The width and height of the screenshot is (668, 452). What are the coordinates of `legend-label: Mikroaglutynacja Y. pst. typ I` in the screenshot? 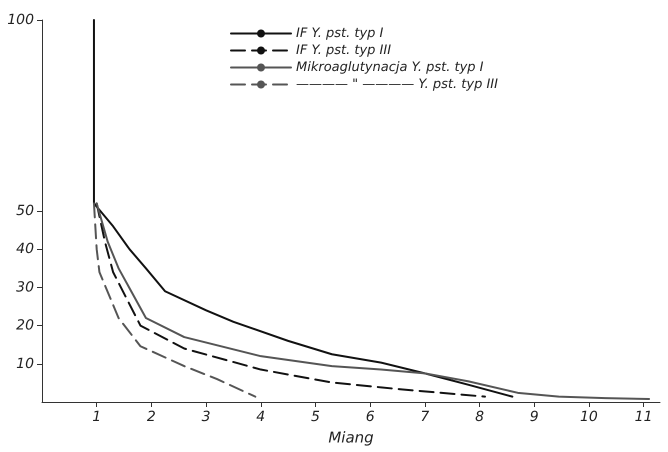 It's located at (390, 67).